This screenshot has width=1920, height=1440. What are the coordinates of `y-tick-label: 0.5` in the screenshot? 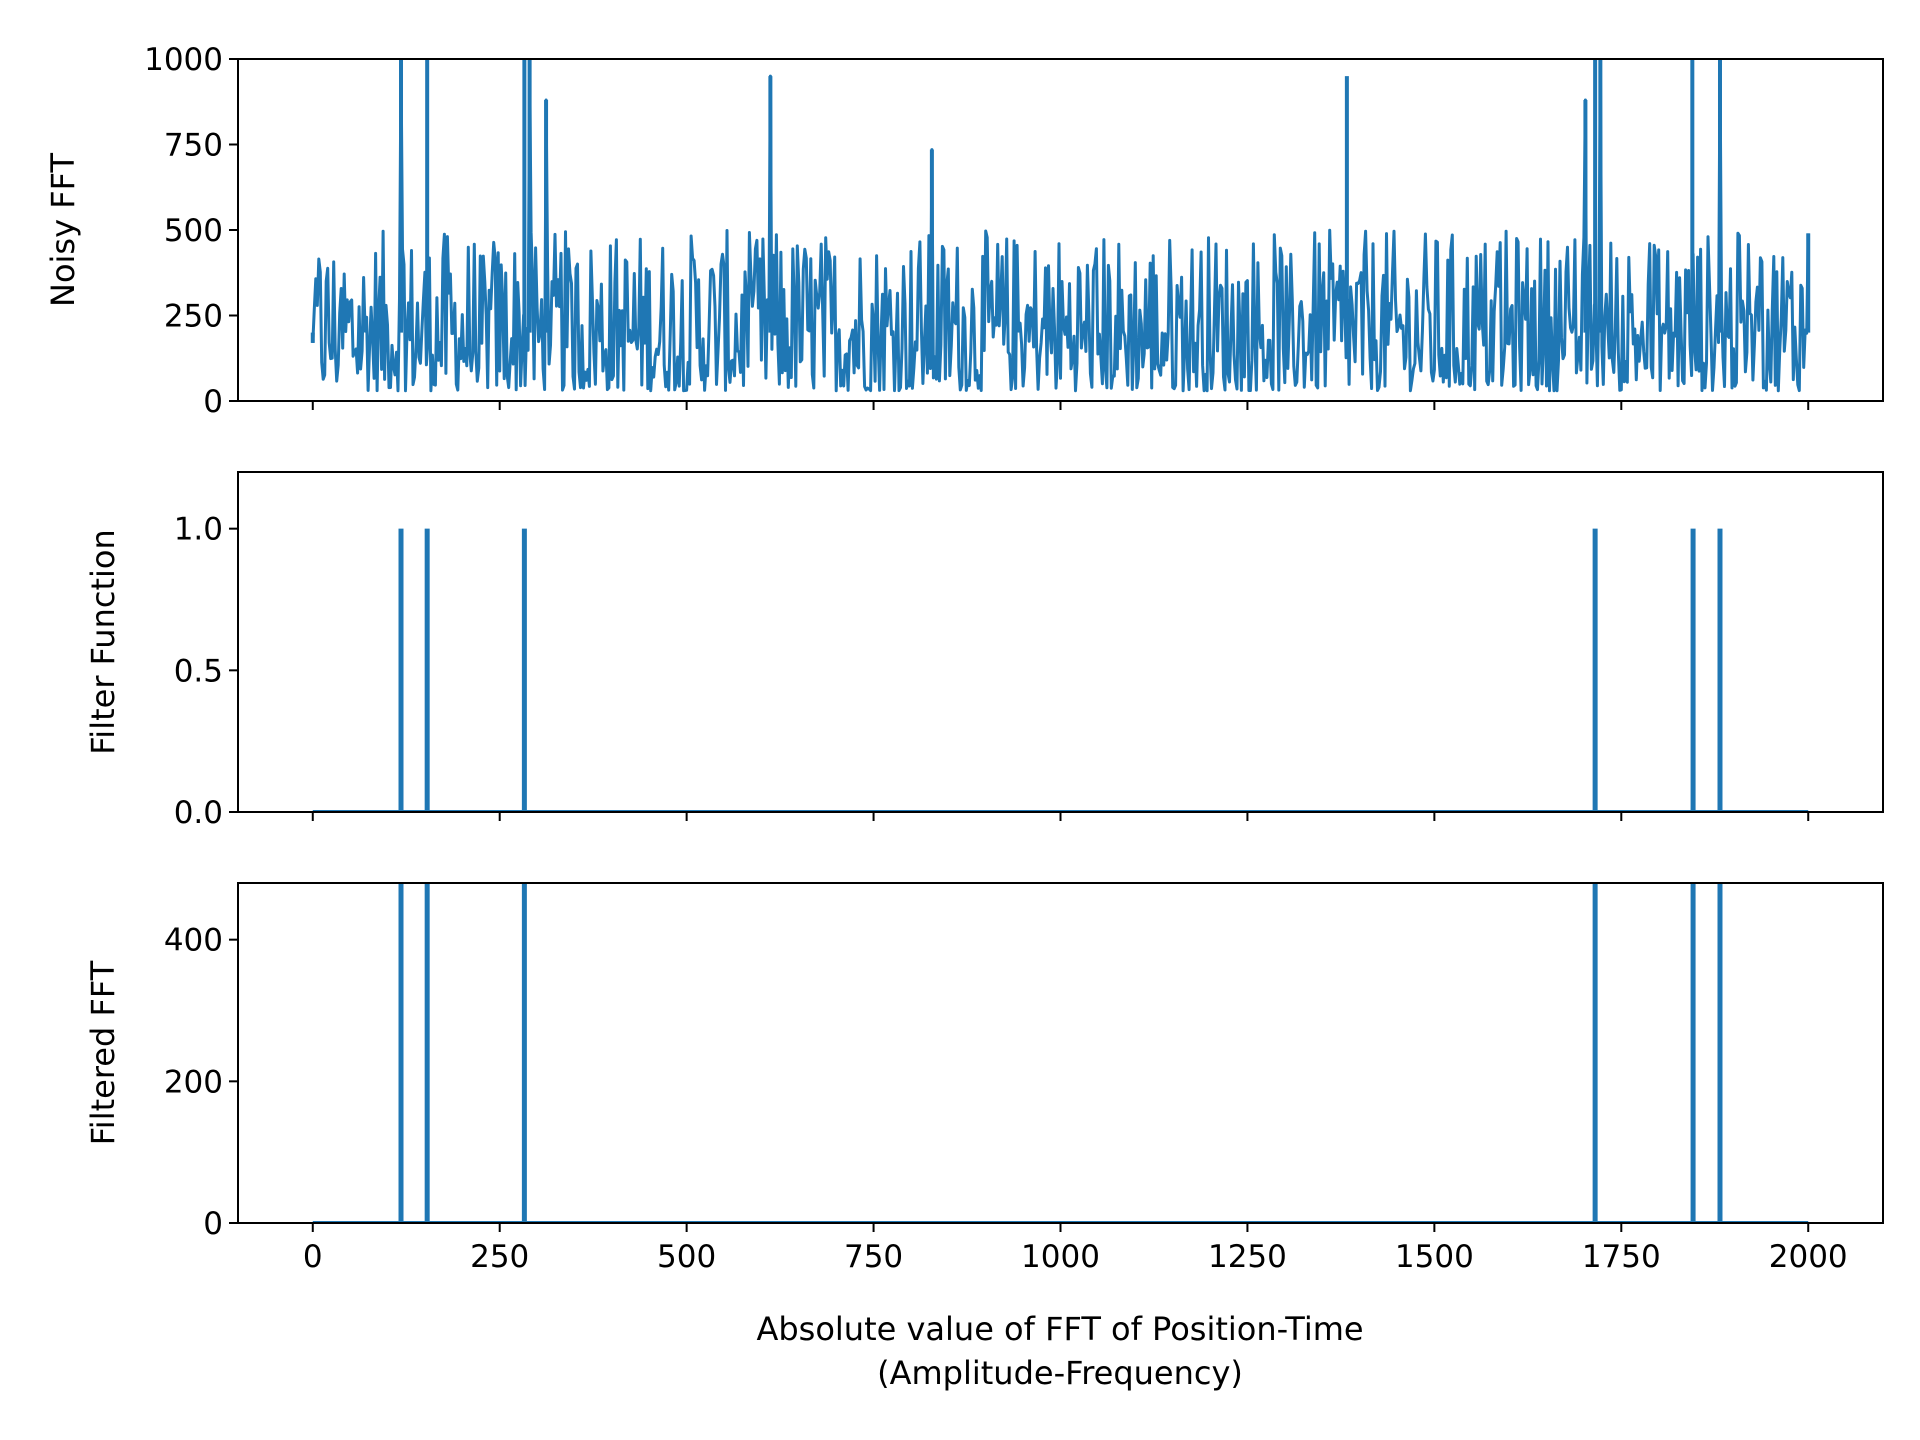 It's located at (198, 671).